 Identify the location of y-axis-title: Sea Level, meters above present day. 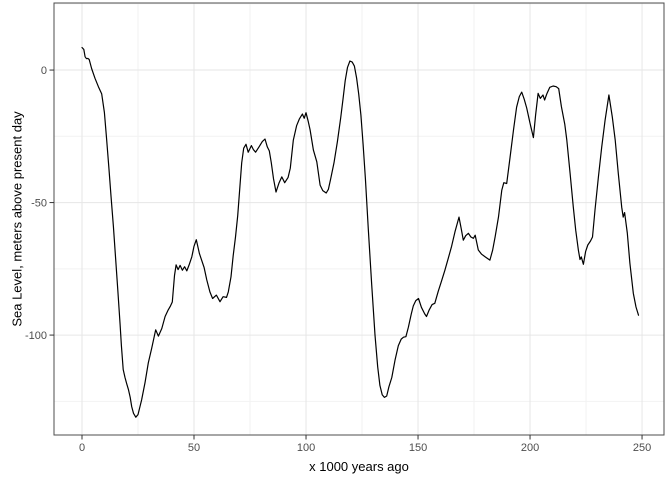
(17, 219).